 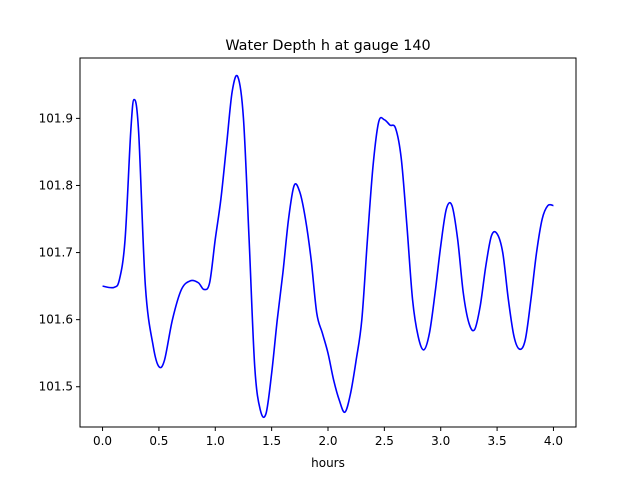 I want to click on y-tick-label: 101.8, so click(x=56, y=185).